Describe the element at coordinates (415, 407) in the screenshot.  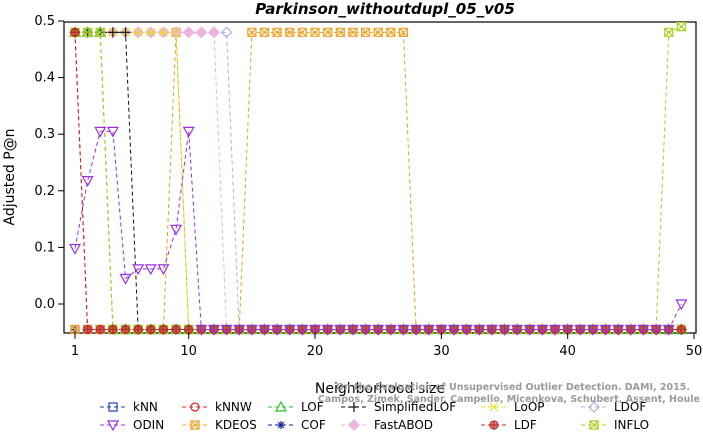
I see `legend-label: SimplifiedLOF` at that location.